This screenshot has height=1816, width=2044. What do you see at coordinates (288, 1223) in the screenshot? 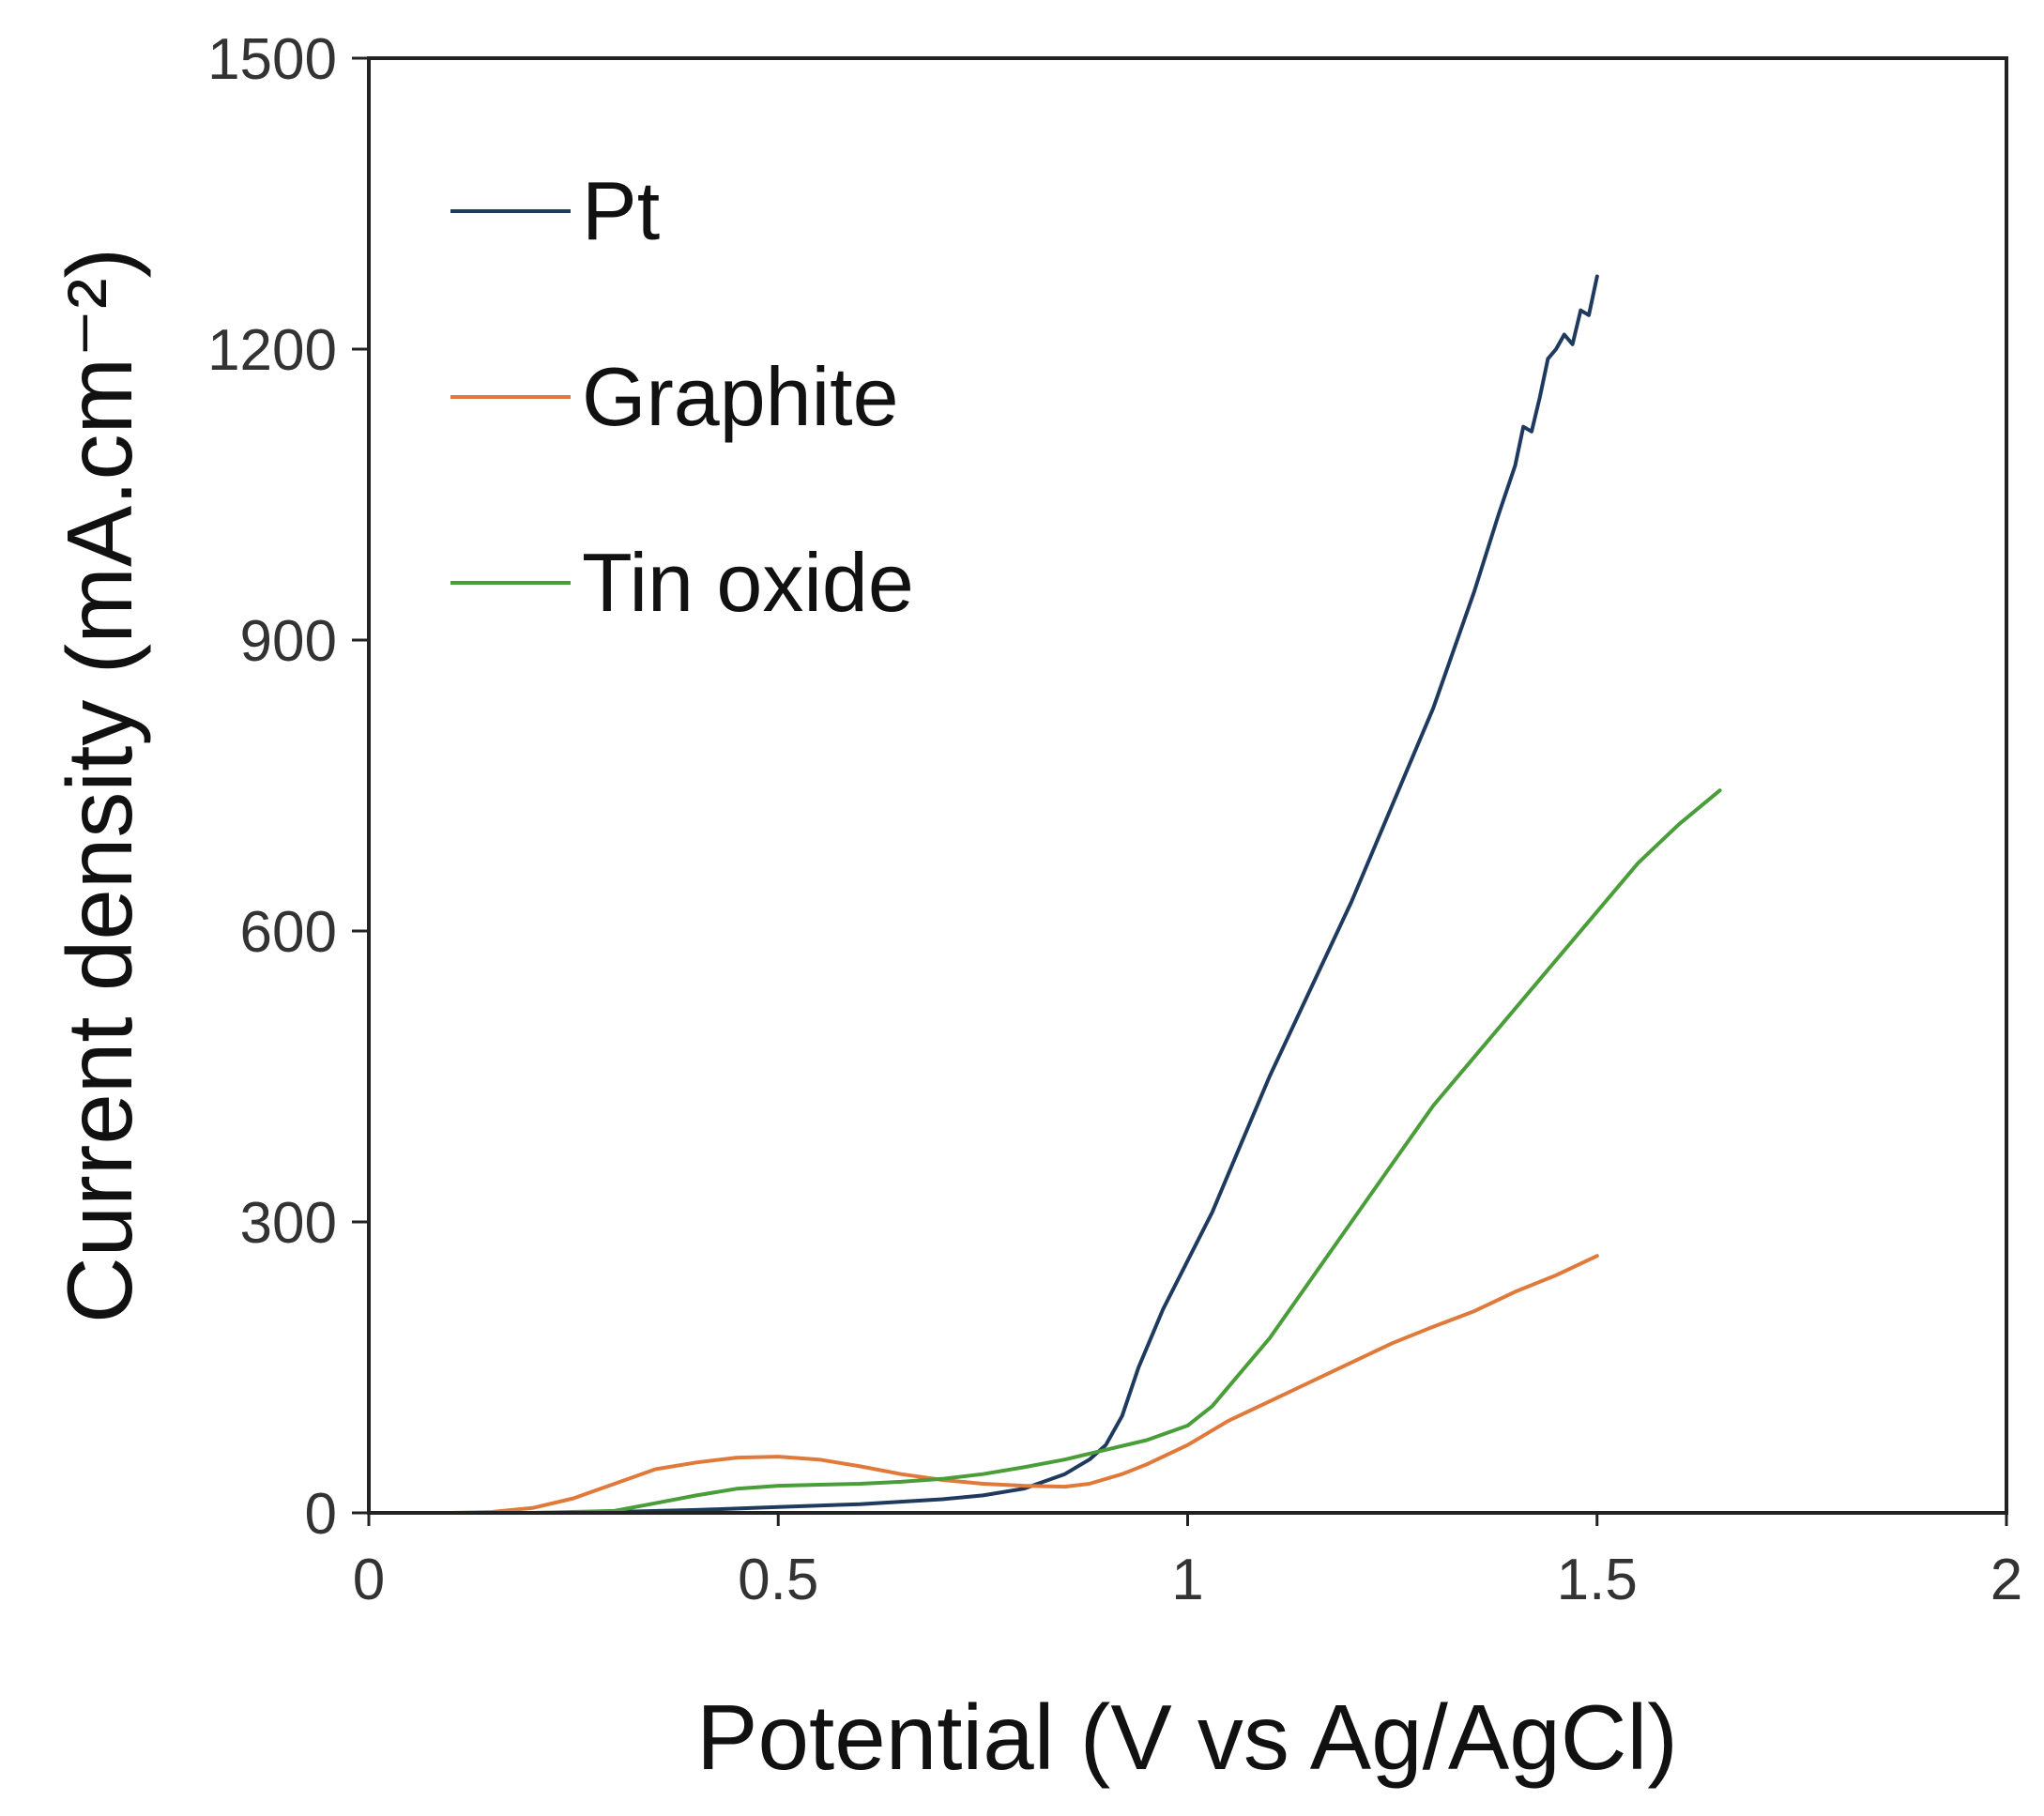
I see `y-tick-label: 300` at bounding box center [288, 1223].